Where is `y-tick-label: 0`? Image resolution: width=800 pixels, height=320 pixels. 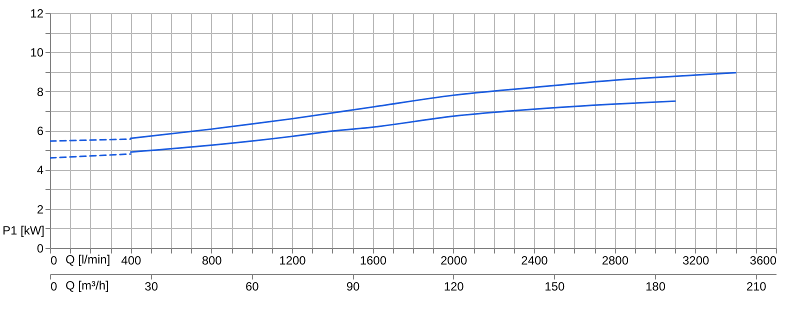
y-tick-label: 0 is located at coordinates (40, 249).